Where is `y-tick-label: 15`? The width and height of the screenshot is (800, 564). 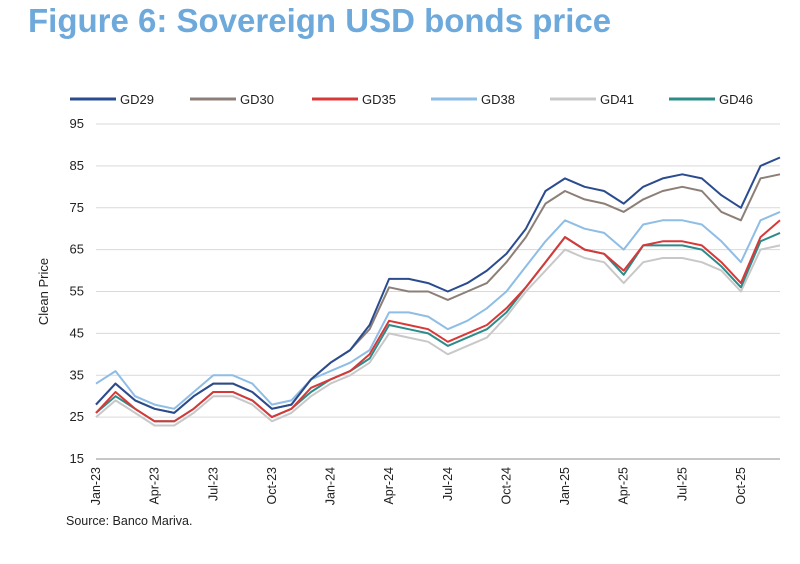 y-tick-label: 15 is located at coordinates (77, 458).